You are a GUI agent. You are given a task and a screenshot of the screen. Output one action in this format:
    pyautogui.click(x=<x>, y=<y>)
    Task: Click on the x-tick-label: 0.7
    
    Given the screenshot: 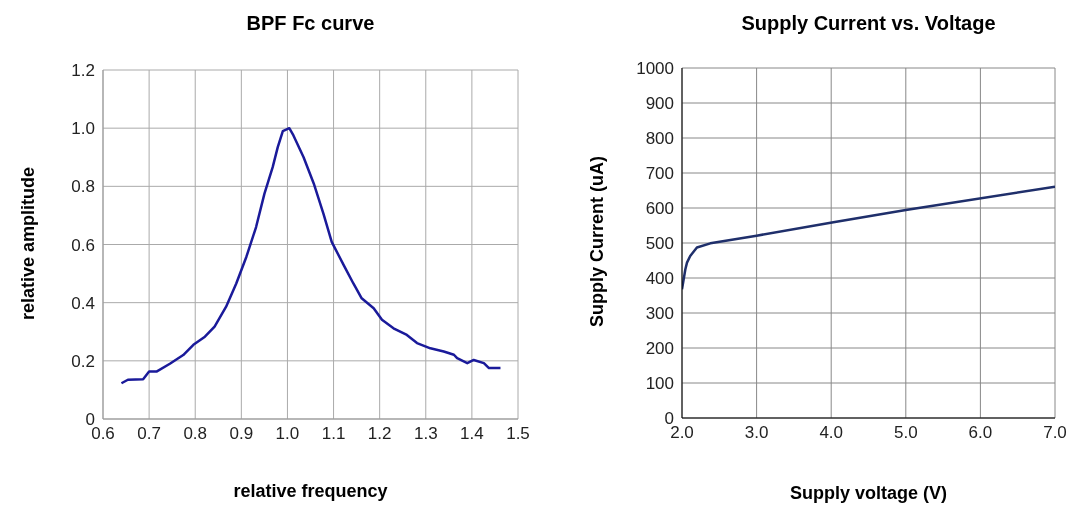 What is the action you would take?
    pyautogui.click(x=149, y=434)
    